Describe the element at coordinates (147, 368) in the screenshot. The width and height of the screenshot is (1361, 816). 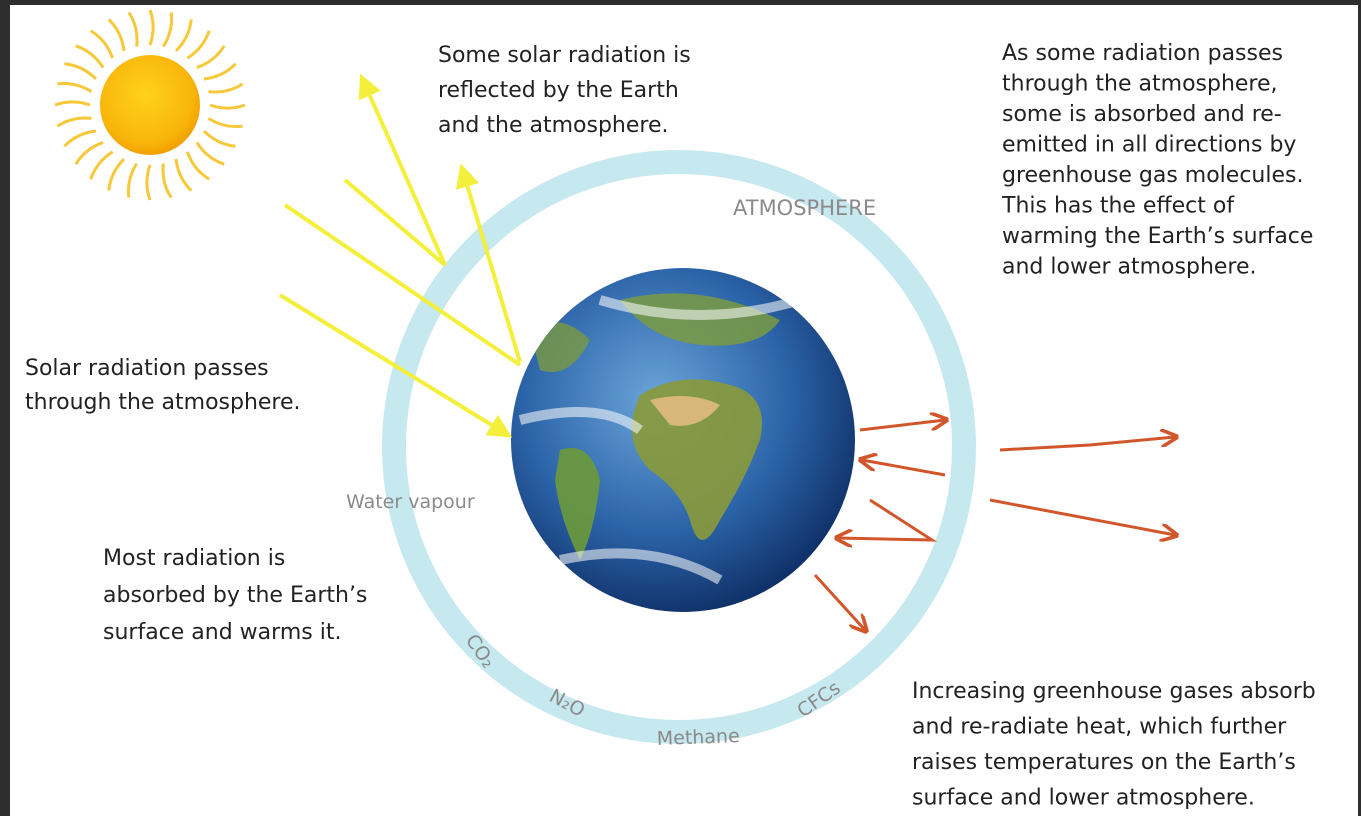
I see `caption-line: Solar radiation passes` at that location.